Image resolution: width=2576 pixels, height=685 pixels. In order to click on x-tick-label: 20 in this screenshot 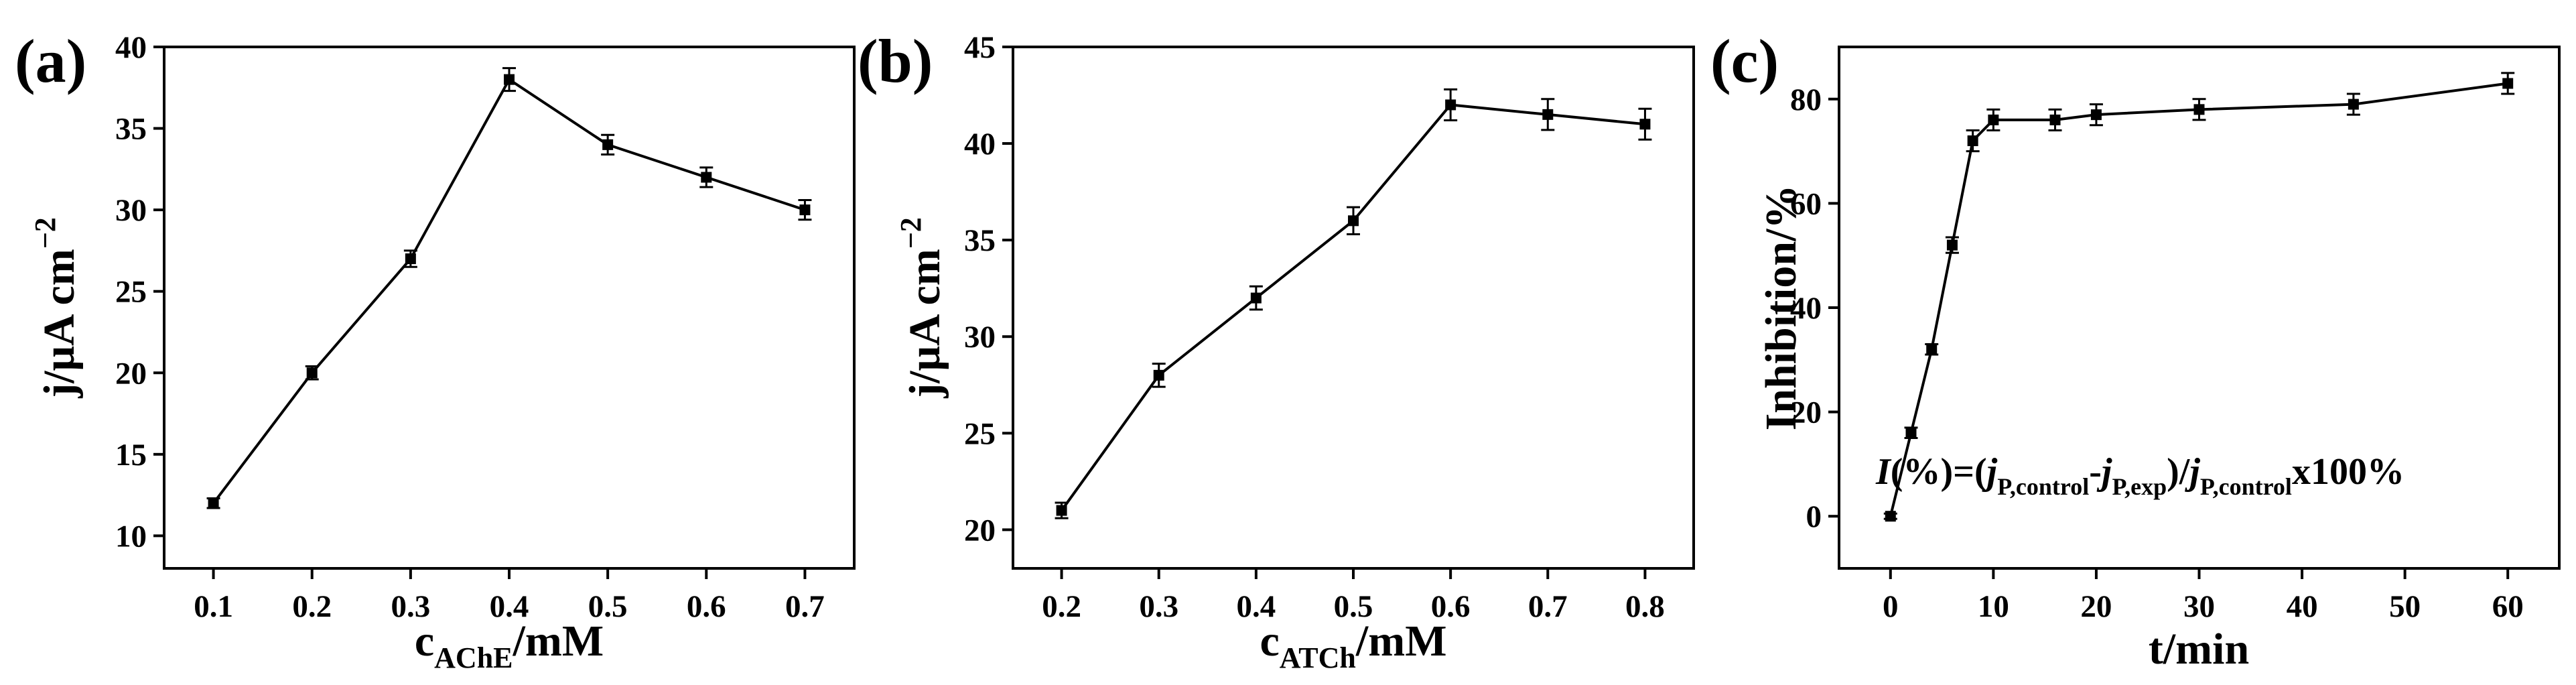, I will do `click(2096, 607)`.